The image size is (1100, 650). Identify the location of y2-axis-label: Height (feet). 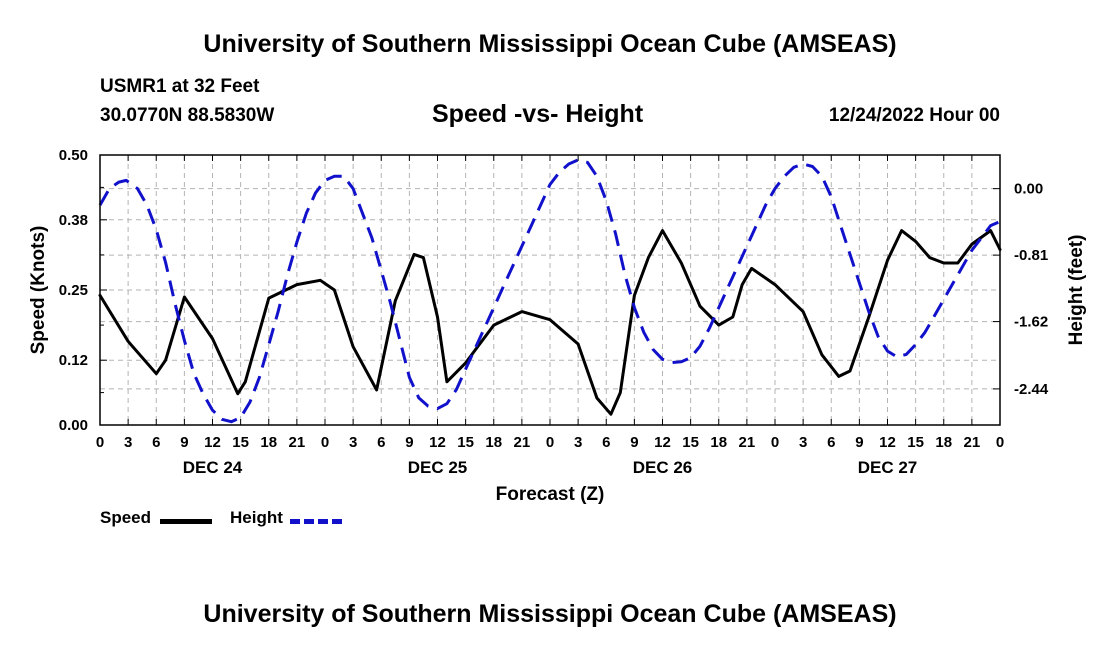
(1076, 290).